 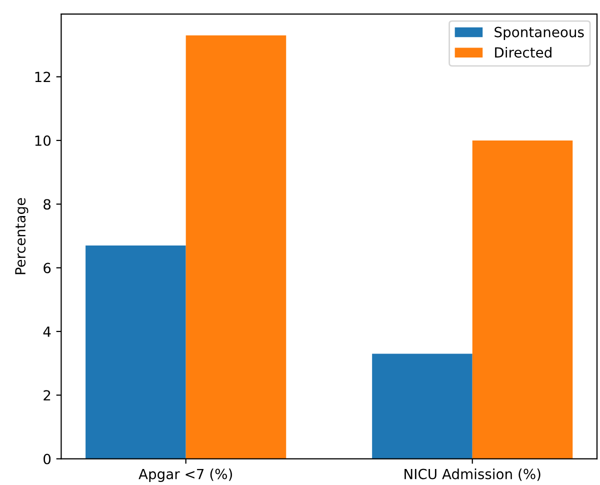 What do you see at coordinates (21, 236) in the screenshot?
I see `y-axis-title: Percentage` at bounding box center [21, 236].